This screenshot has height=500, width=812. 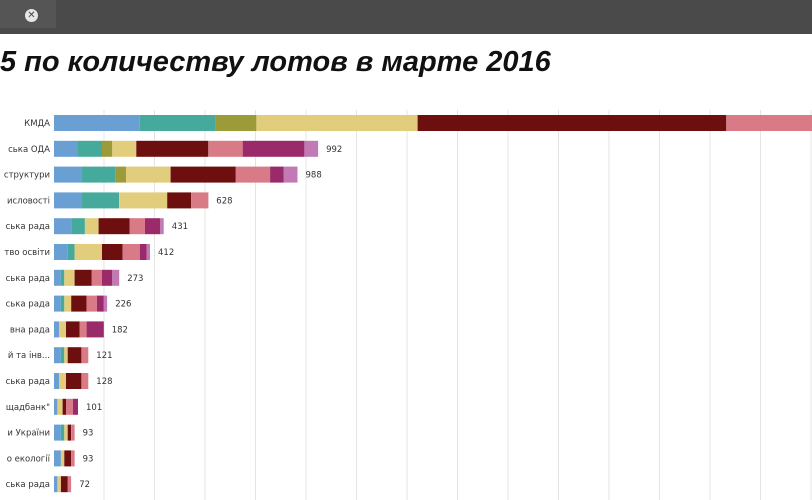 What do you see at coordinates (28, 434) in the screenshot?
I see `category-label: и України` at bounding box center [28, 434].